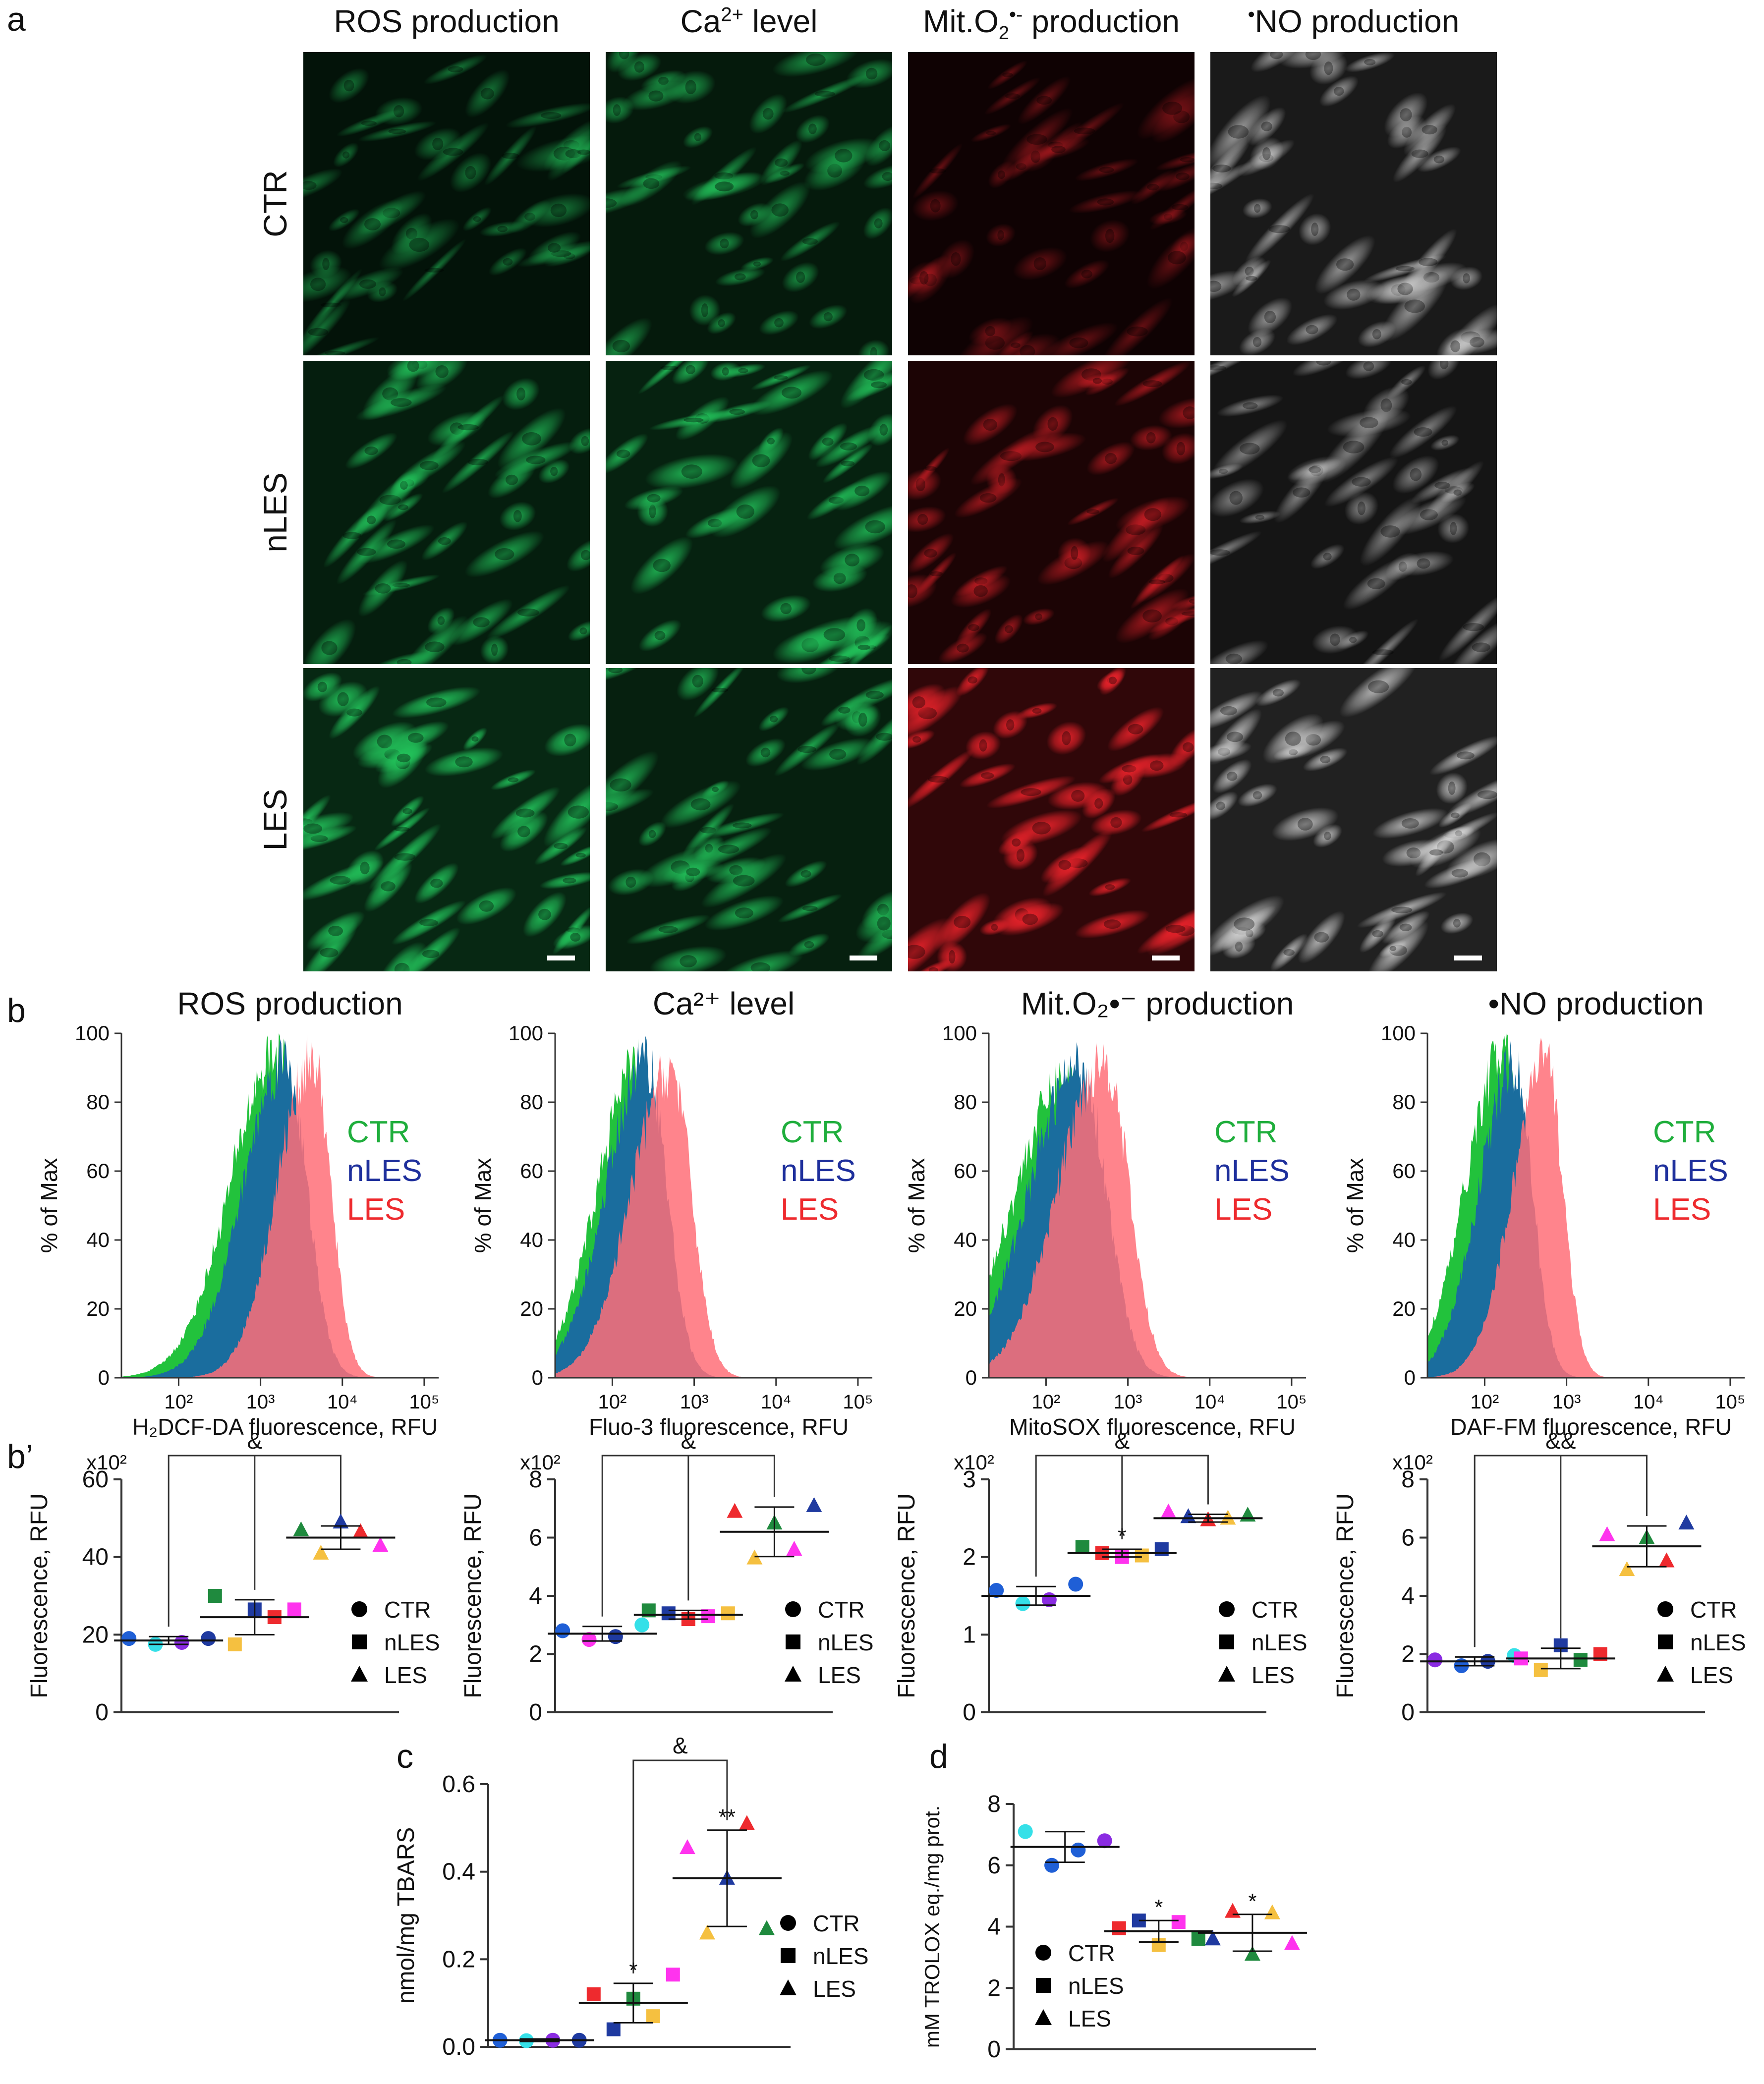  Describe the element at coordinates (535, 1712) in the screenshot. I see `y-tick-label: 0` at that location.